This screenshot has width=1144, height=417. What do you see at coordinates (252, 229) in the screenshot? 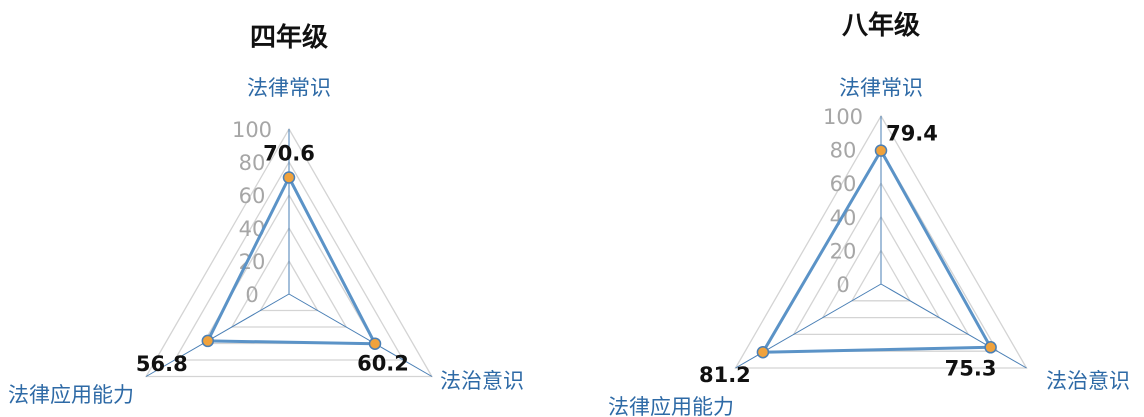
I see `tick-label: 40` at bounding box center [252, 229].